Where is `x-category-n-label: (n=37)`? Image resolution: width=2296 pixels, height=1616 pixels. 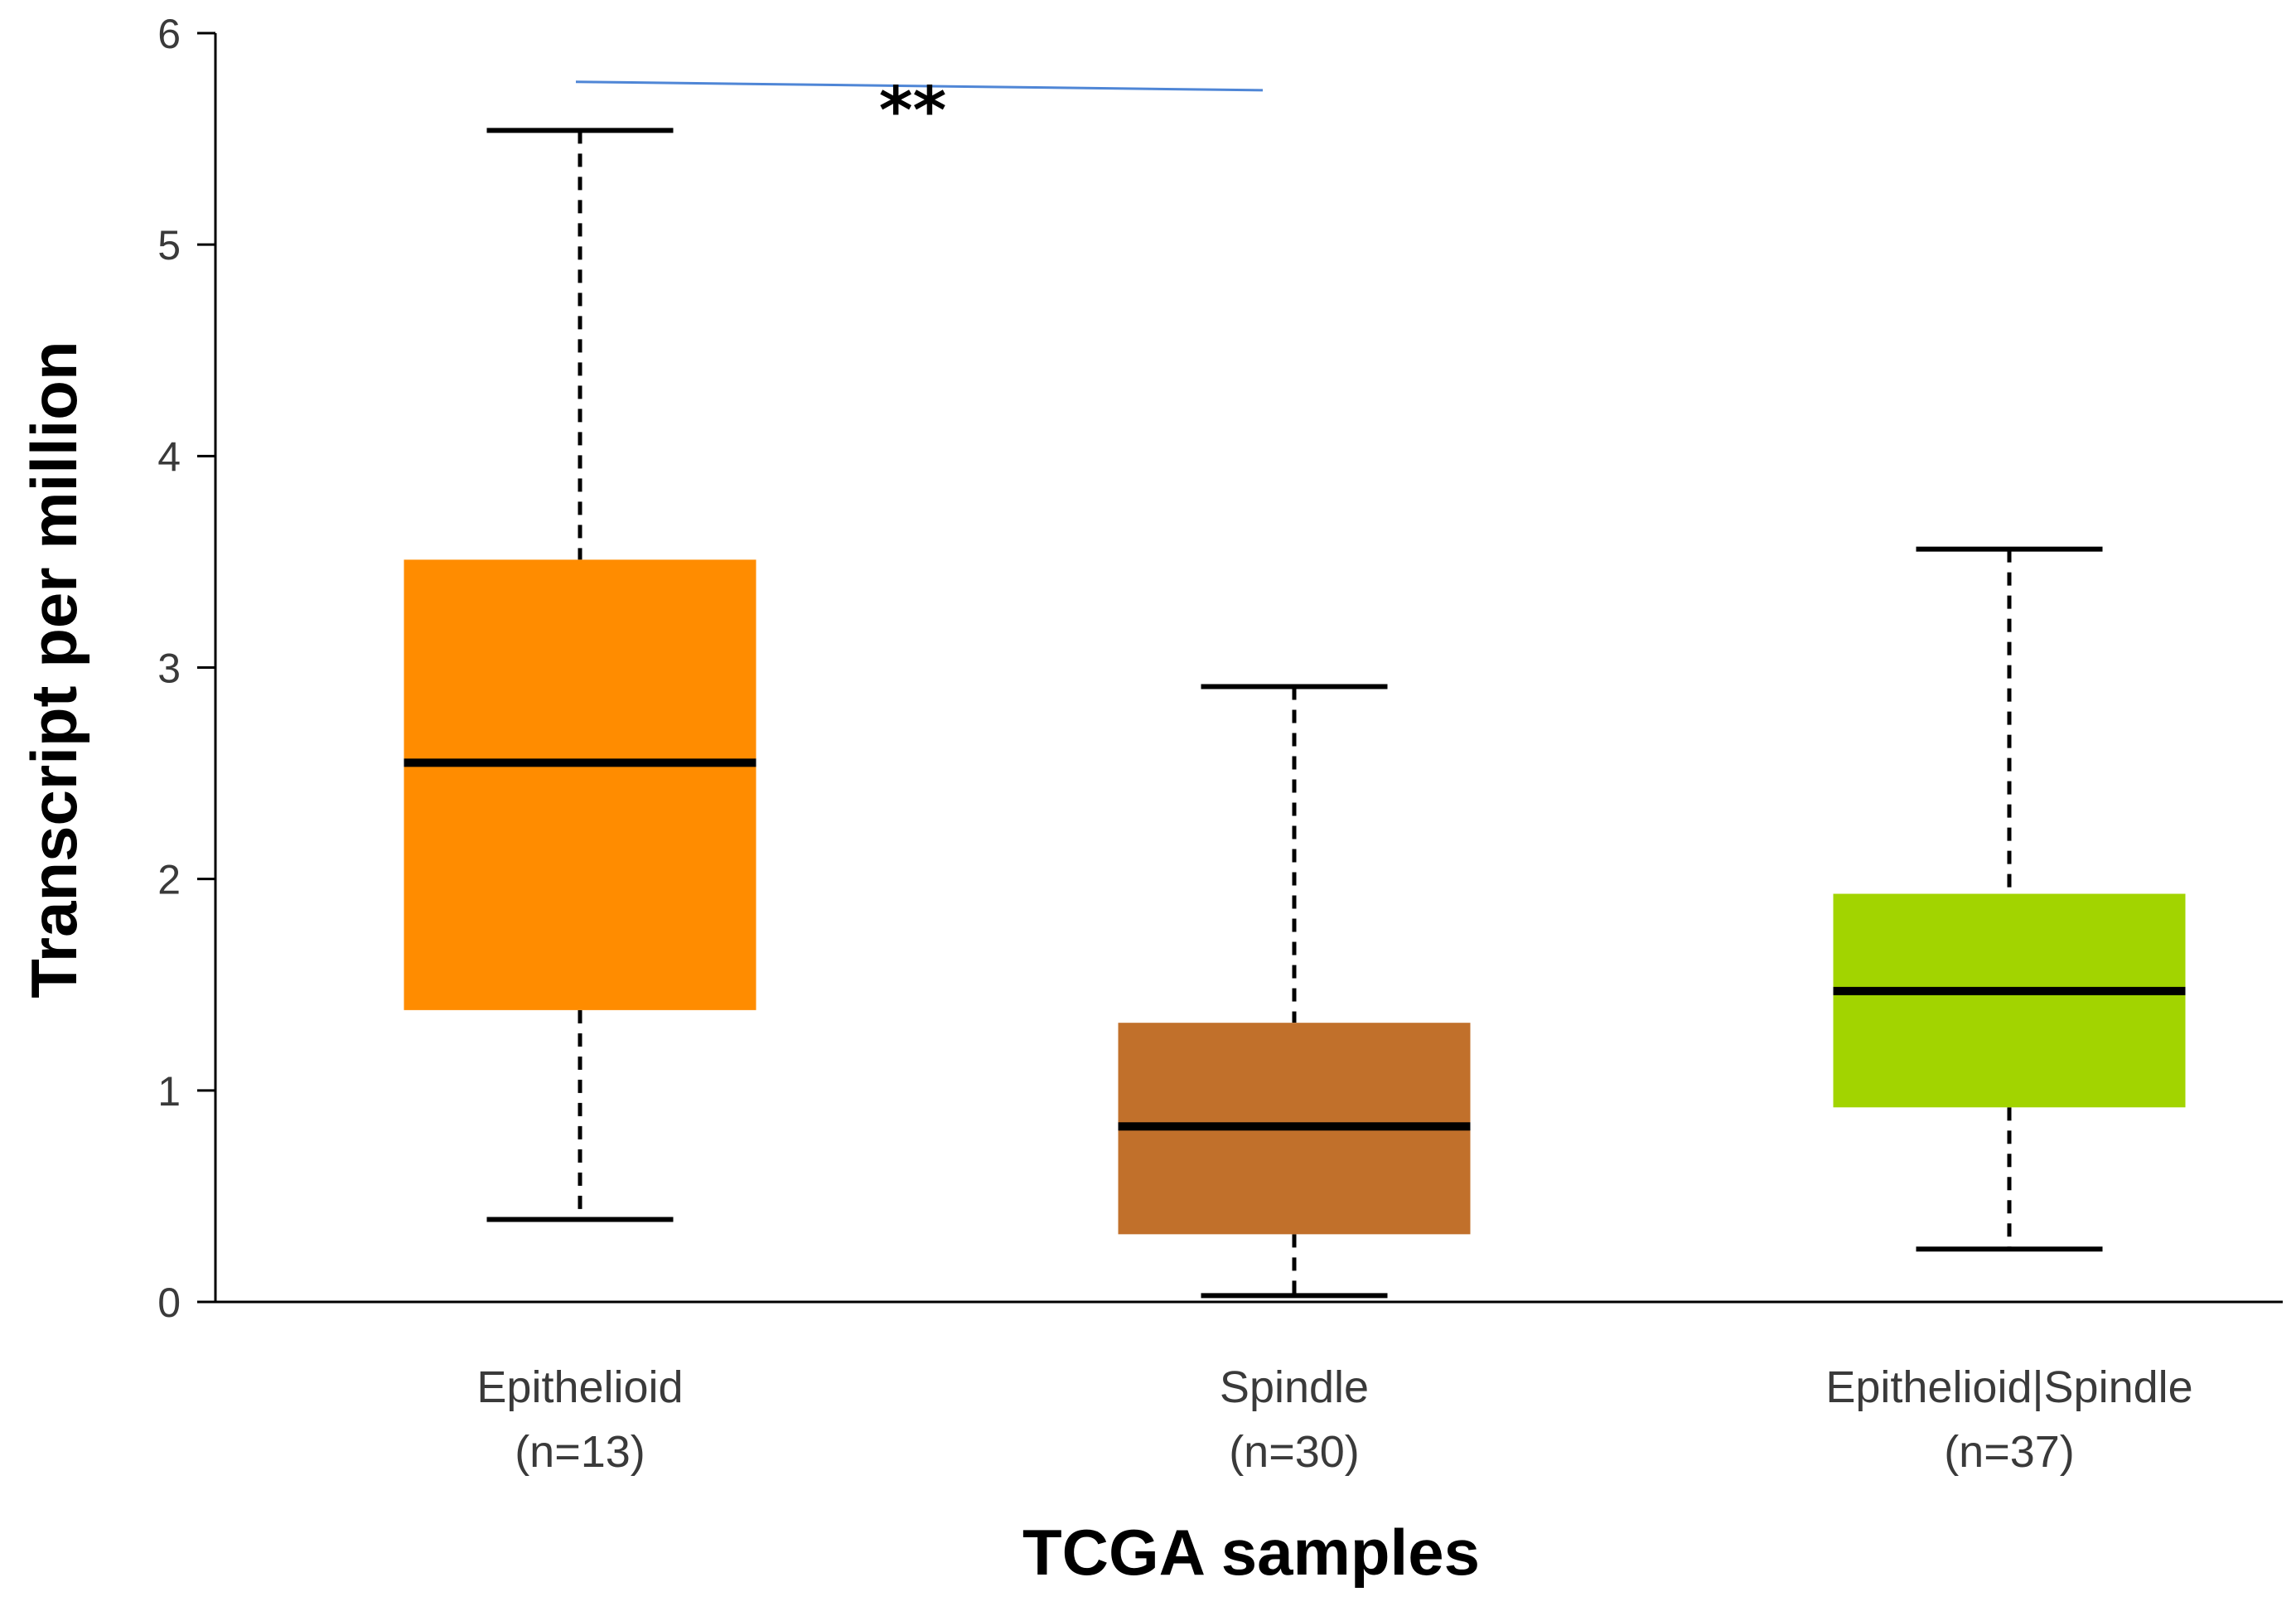
x-category-n-label: (n=37) is located at coordinates (2009, 1452).